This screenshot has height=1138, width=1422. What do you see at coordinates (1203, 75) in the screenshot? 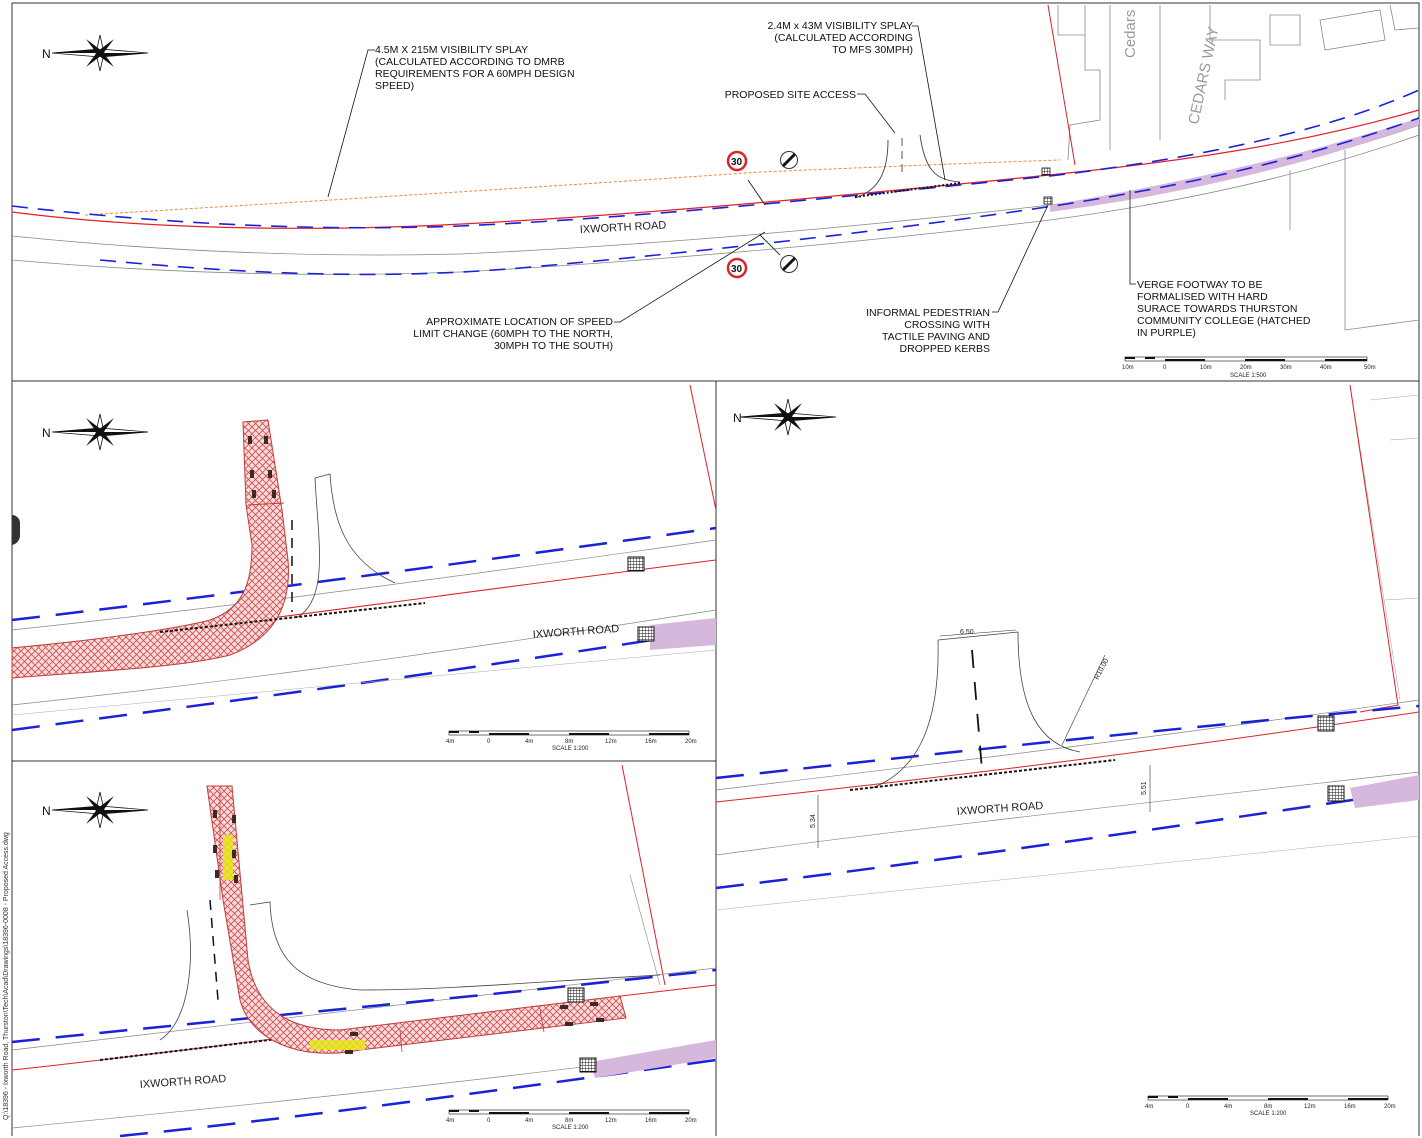
I see `street-label-cedars-way: CEDARS WAY` at bounding box center [1203, 75].